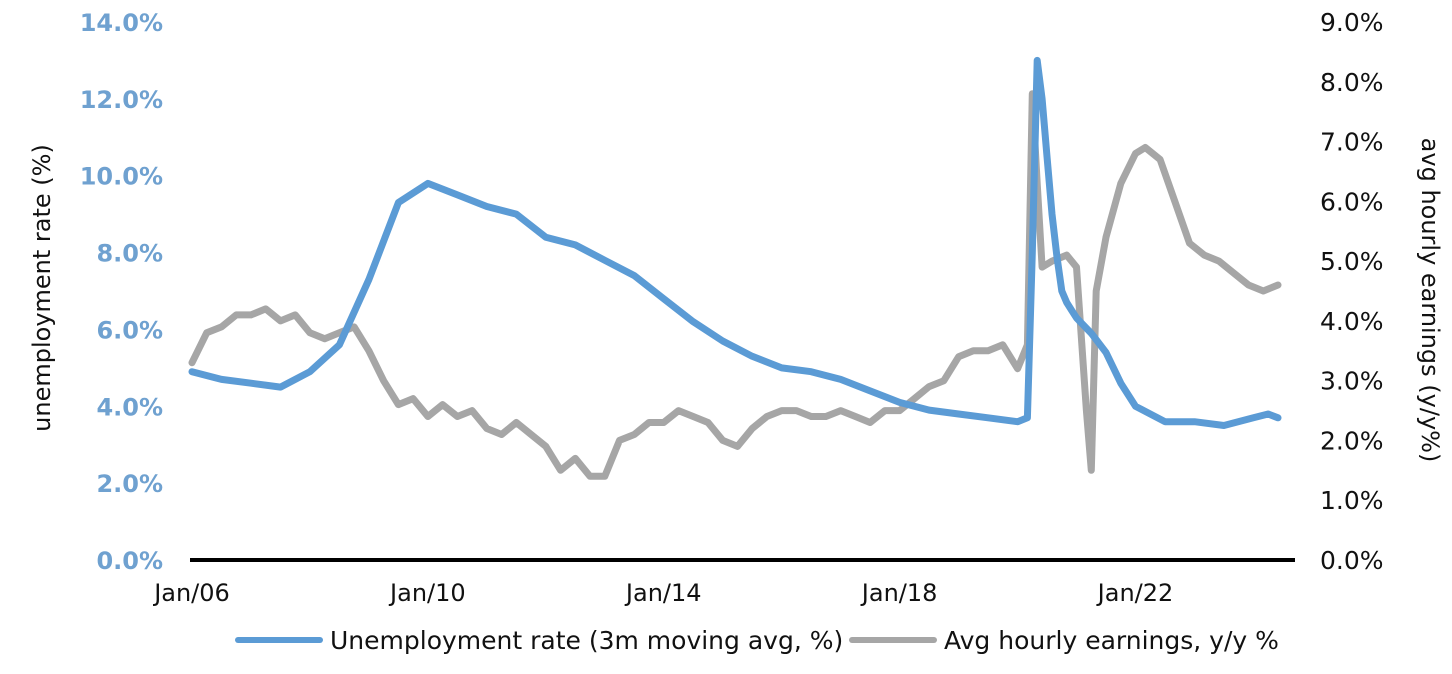 Image resolution: width=1452 pixels, height=674 pixels. I want to click on right-tick-label: 5.0%, so click(1352, 261).